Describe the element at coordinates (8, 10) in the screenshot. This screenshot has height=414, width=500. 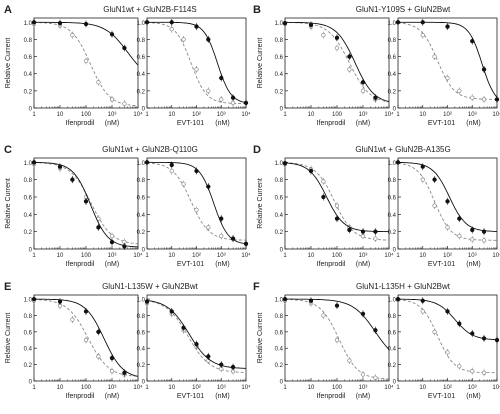
I see `panel-letter: A` at that location.